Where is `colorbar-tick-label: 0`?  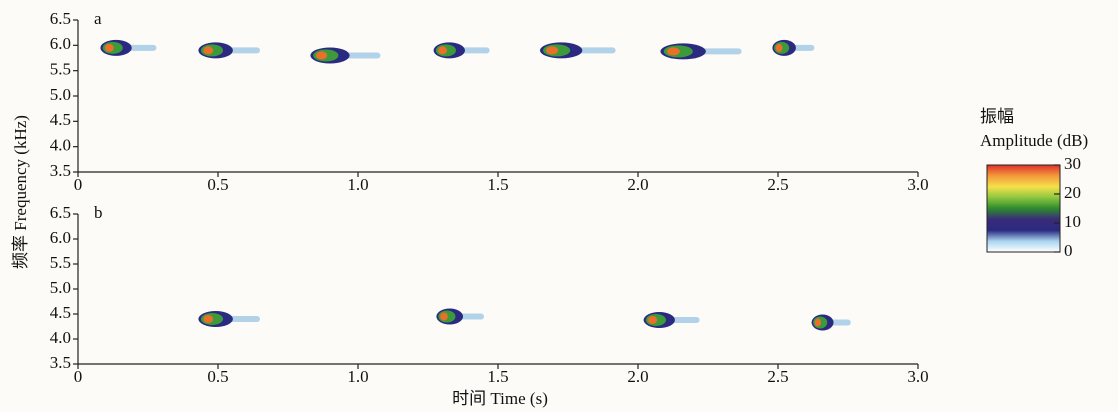 colorbar-tick-label: 0 is located at coordinates (1068, 250).